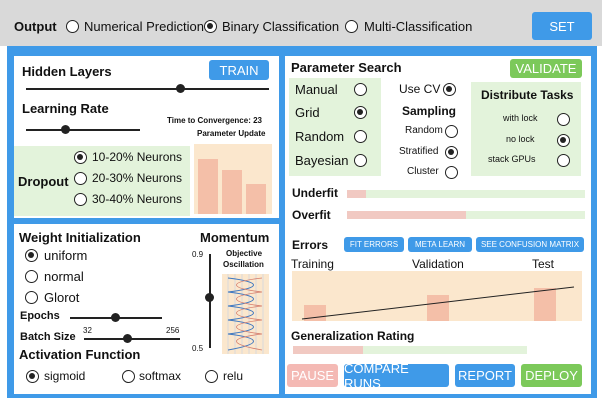  What do you see at coordinates (520, 139) in the screenshot?
I see `label-no-lock: no lock` at bounding box center [520, 139].